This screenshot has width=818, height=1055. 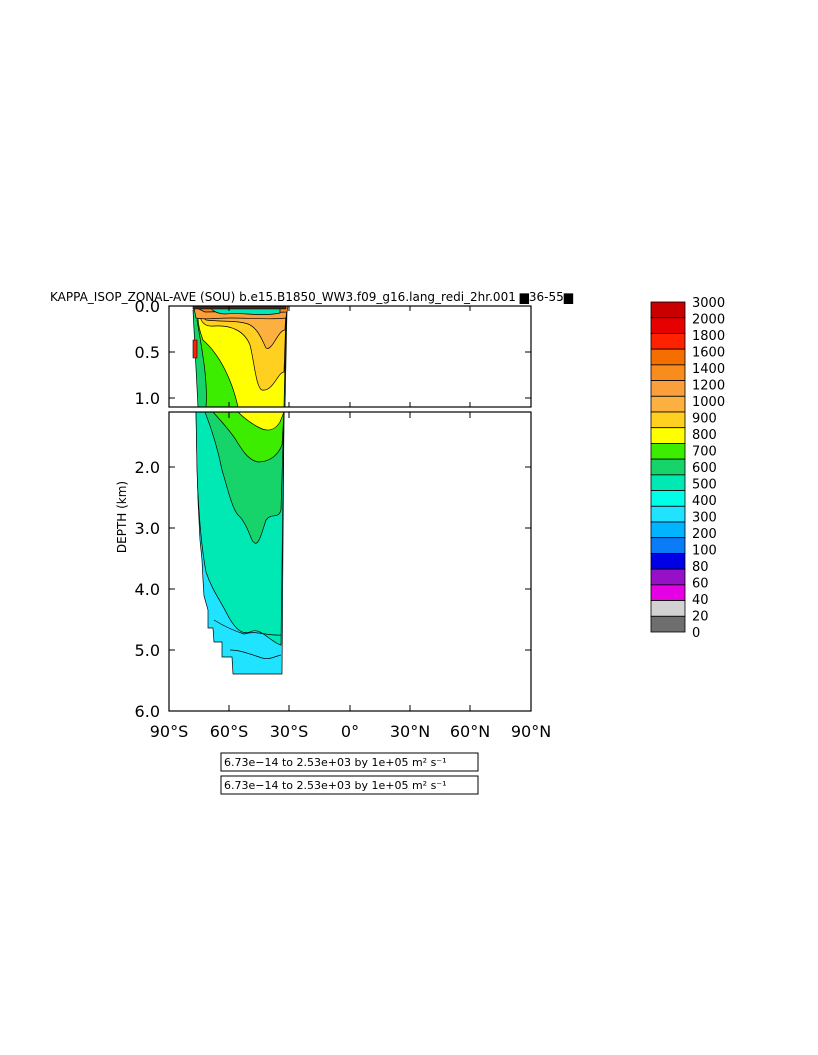 I want to click on y-tick-6.0: 6.0, so click(x=147, y=711).